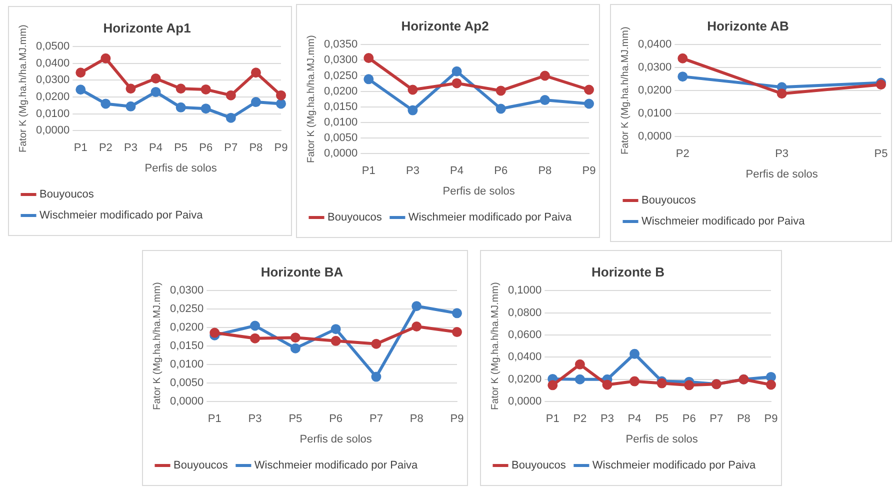 The width and height of the screenshot is (894, 487). I want to click on y-tick-label: 0,0500, so click(53, 46).